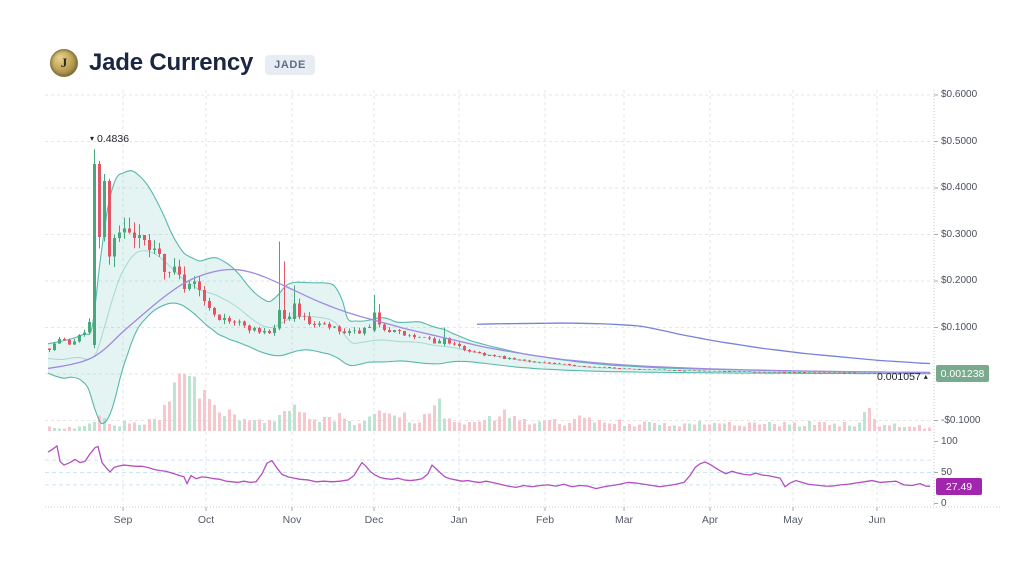 Image resolution: width=1024 pixels, height=576 pixels. I want to click on low-price-annotation: 0.001057 ▴, so click(902, 377).